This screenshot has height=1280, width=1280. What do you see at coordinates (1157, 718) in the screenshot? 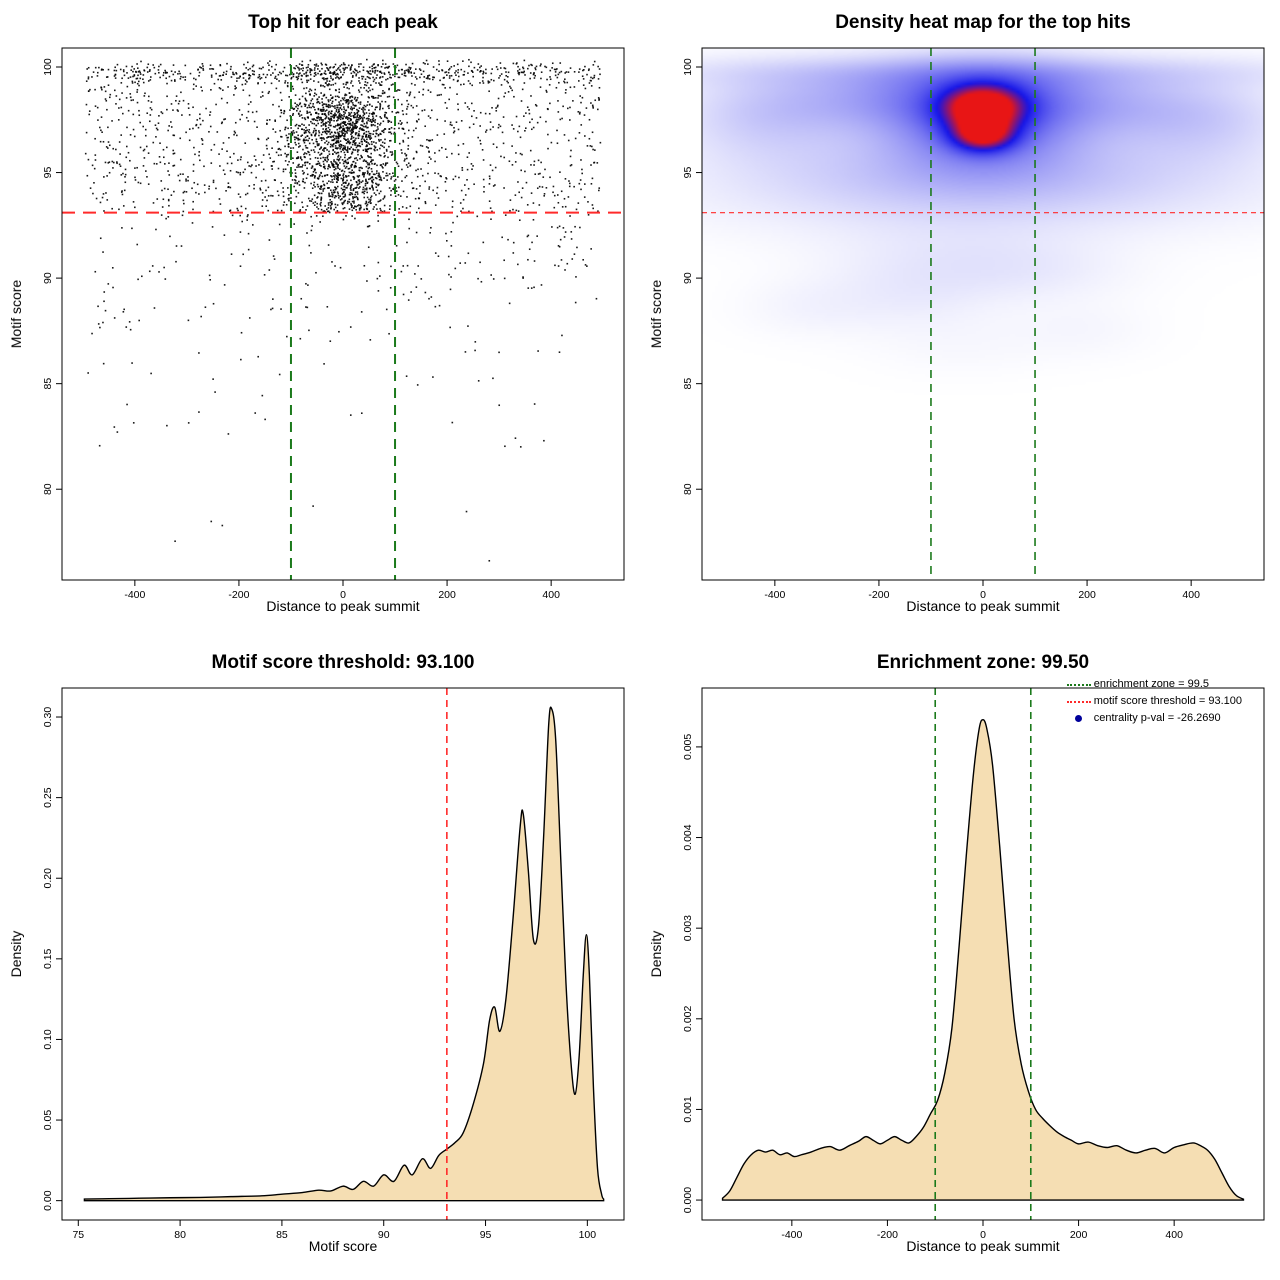
I see `legend-label: centrality p-val = -26.2690` at bounding box center [1157, 718].